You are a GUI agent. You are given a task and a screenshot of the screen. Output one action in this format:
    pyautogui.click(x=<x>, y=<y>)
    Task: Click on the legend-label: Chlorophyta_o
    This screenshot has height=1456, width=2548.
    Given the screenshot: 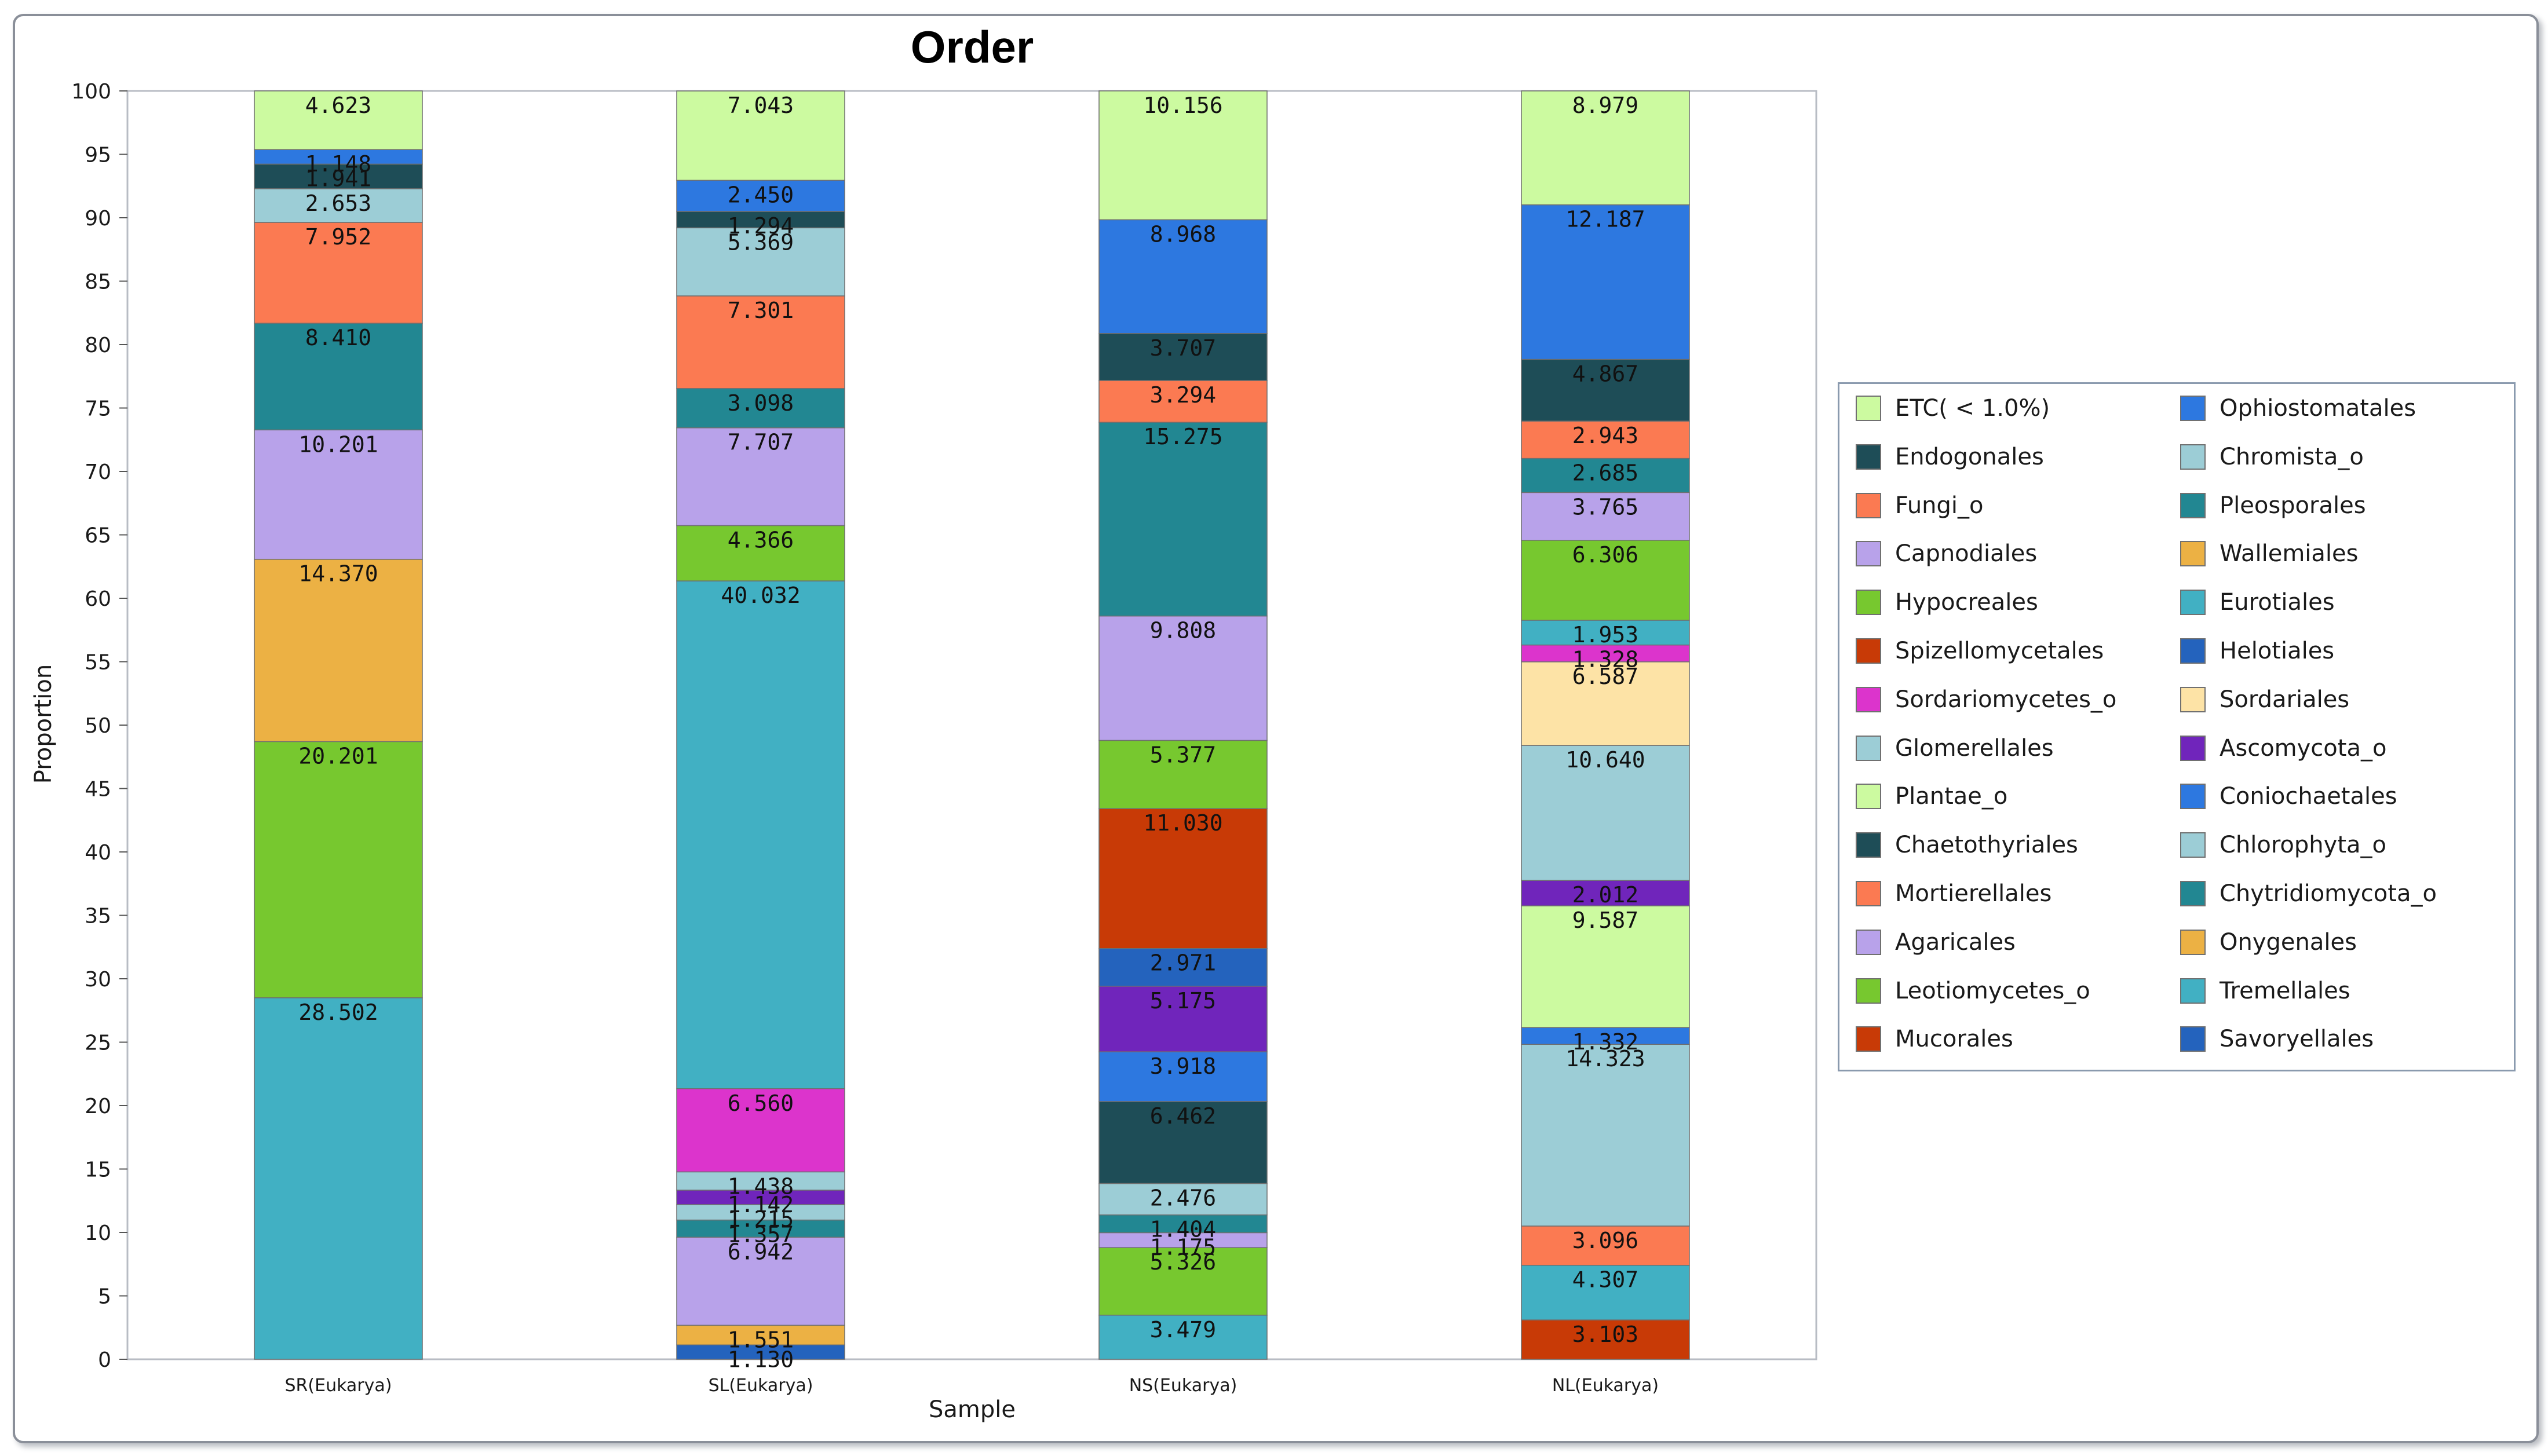 What is the action you would take?
    pyautogui.click(x=2303, y=846)
    